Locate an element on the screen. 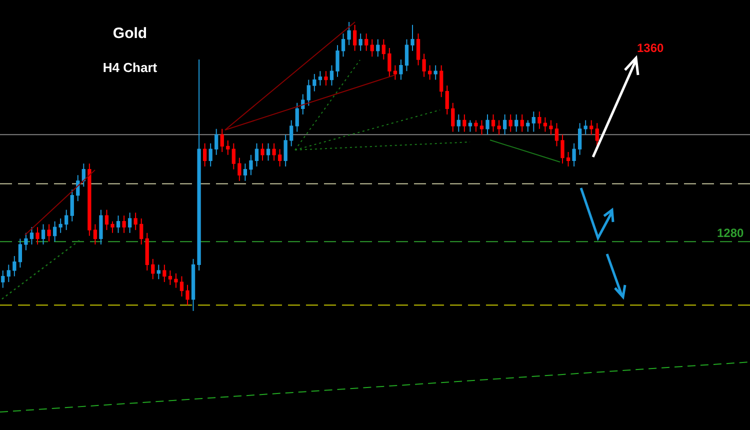 The width and height of the screenshot is (750, 430). text: H4 Chart is located at coordinates (130, 67).